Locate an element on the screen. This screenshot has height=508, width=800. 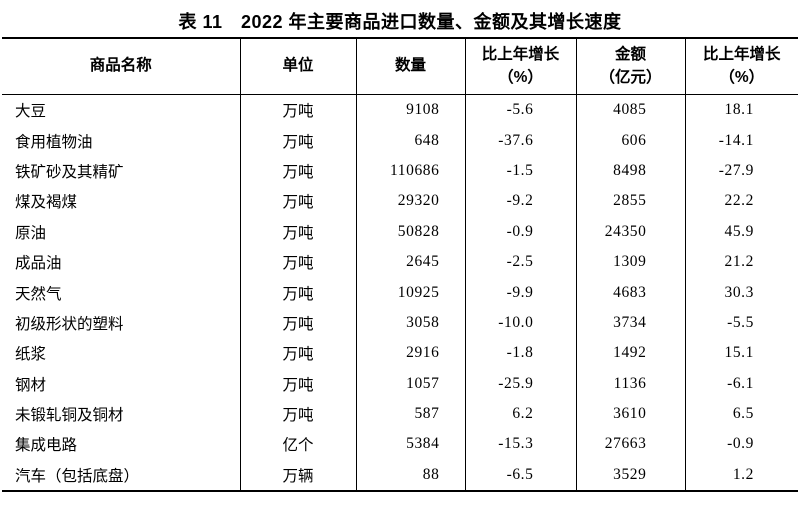
cell-value: 606 is located at coordinates (630, 140).